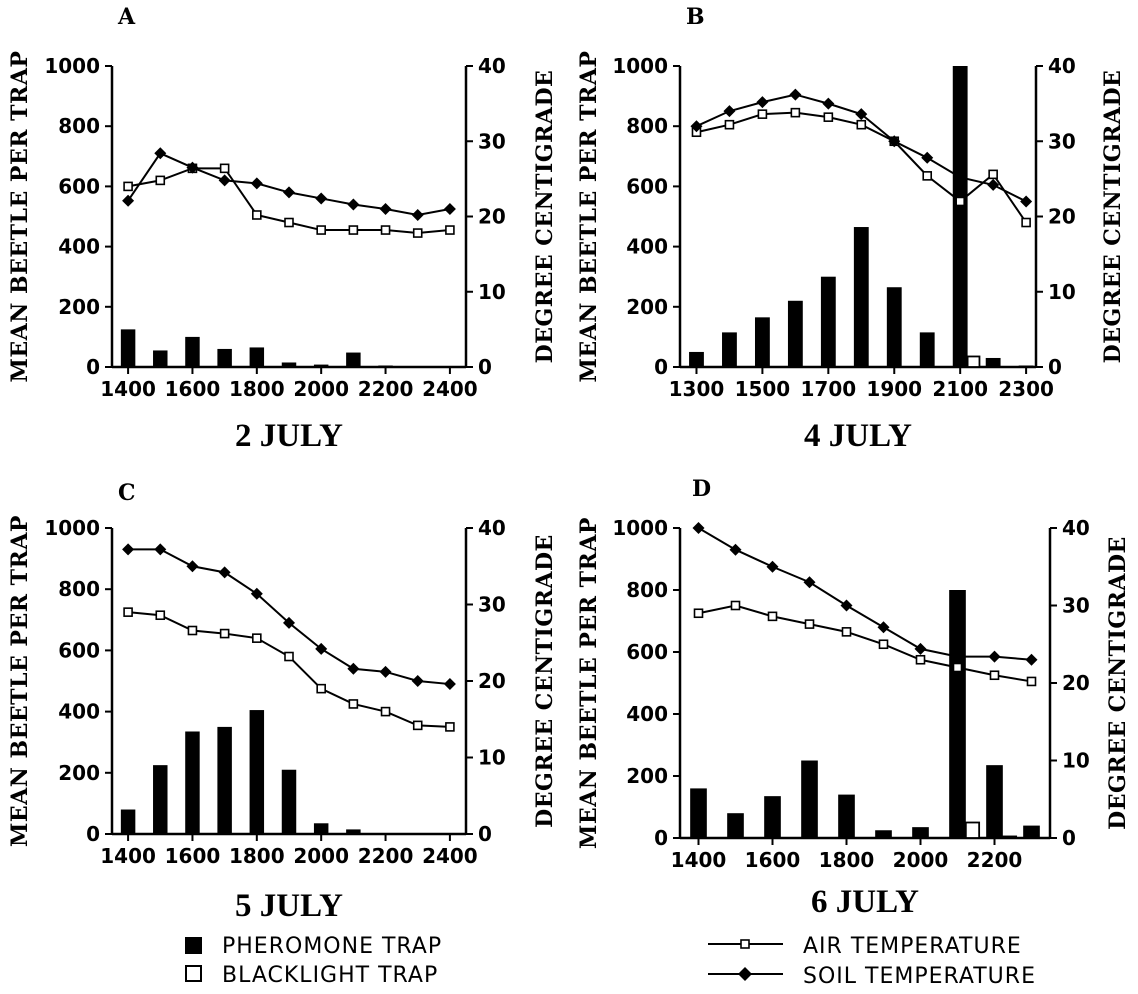 This screenshot has width=1138, height=994. What do you see at coordinates (960, 389) in the screenshot?
I see `x-tick-label: 2100` at bounding box center [960, 389].